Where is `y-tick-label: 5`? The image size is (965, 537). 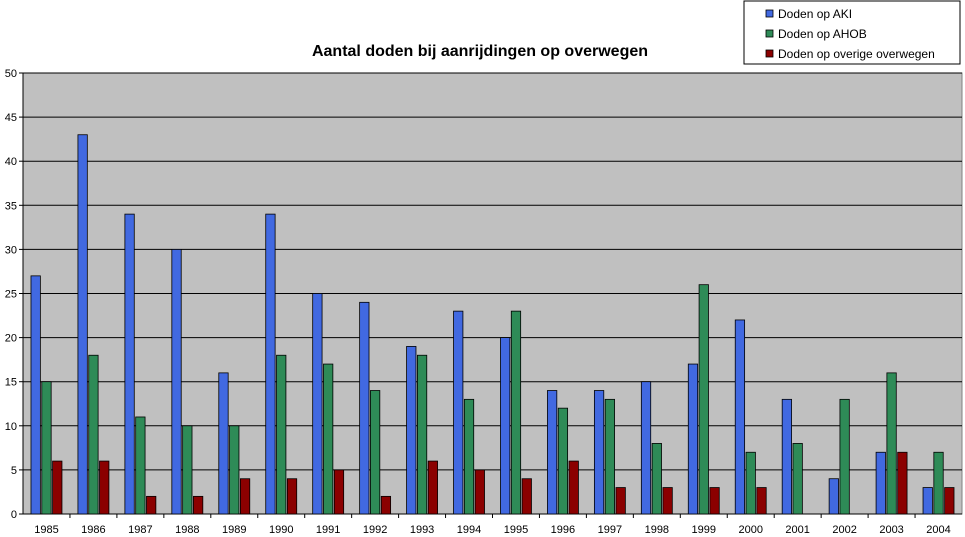 y-tick-label: 5 is located at coordinates (14, 471).